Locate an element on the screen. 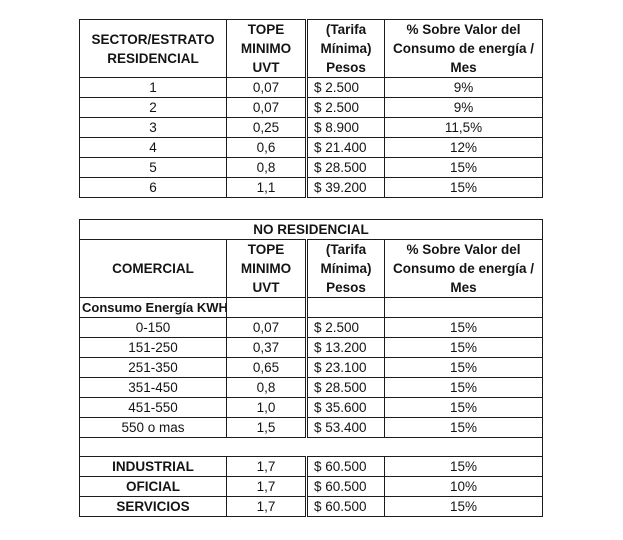 The width and height of the screenshot is (623, 540). table-row: 1 0,07 $ 2.500 9% is located at coordinates (311, 87).